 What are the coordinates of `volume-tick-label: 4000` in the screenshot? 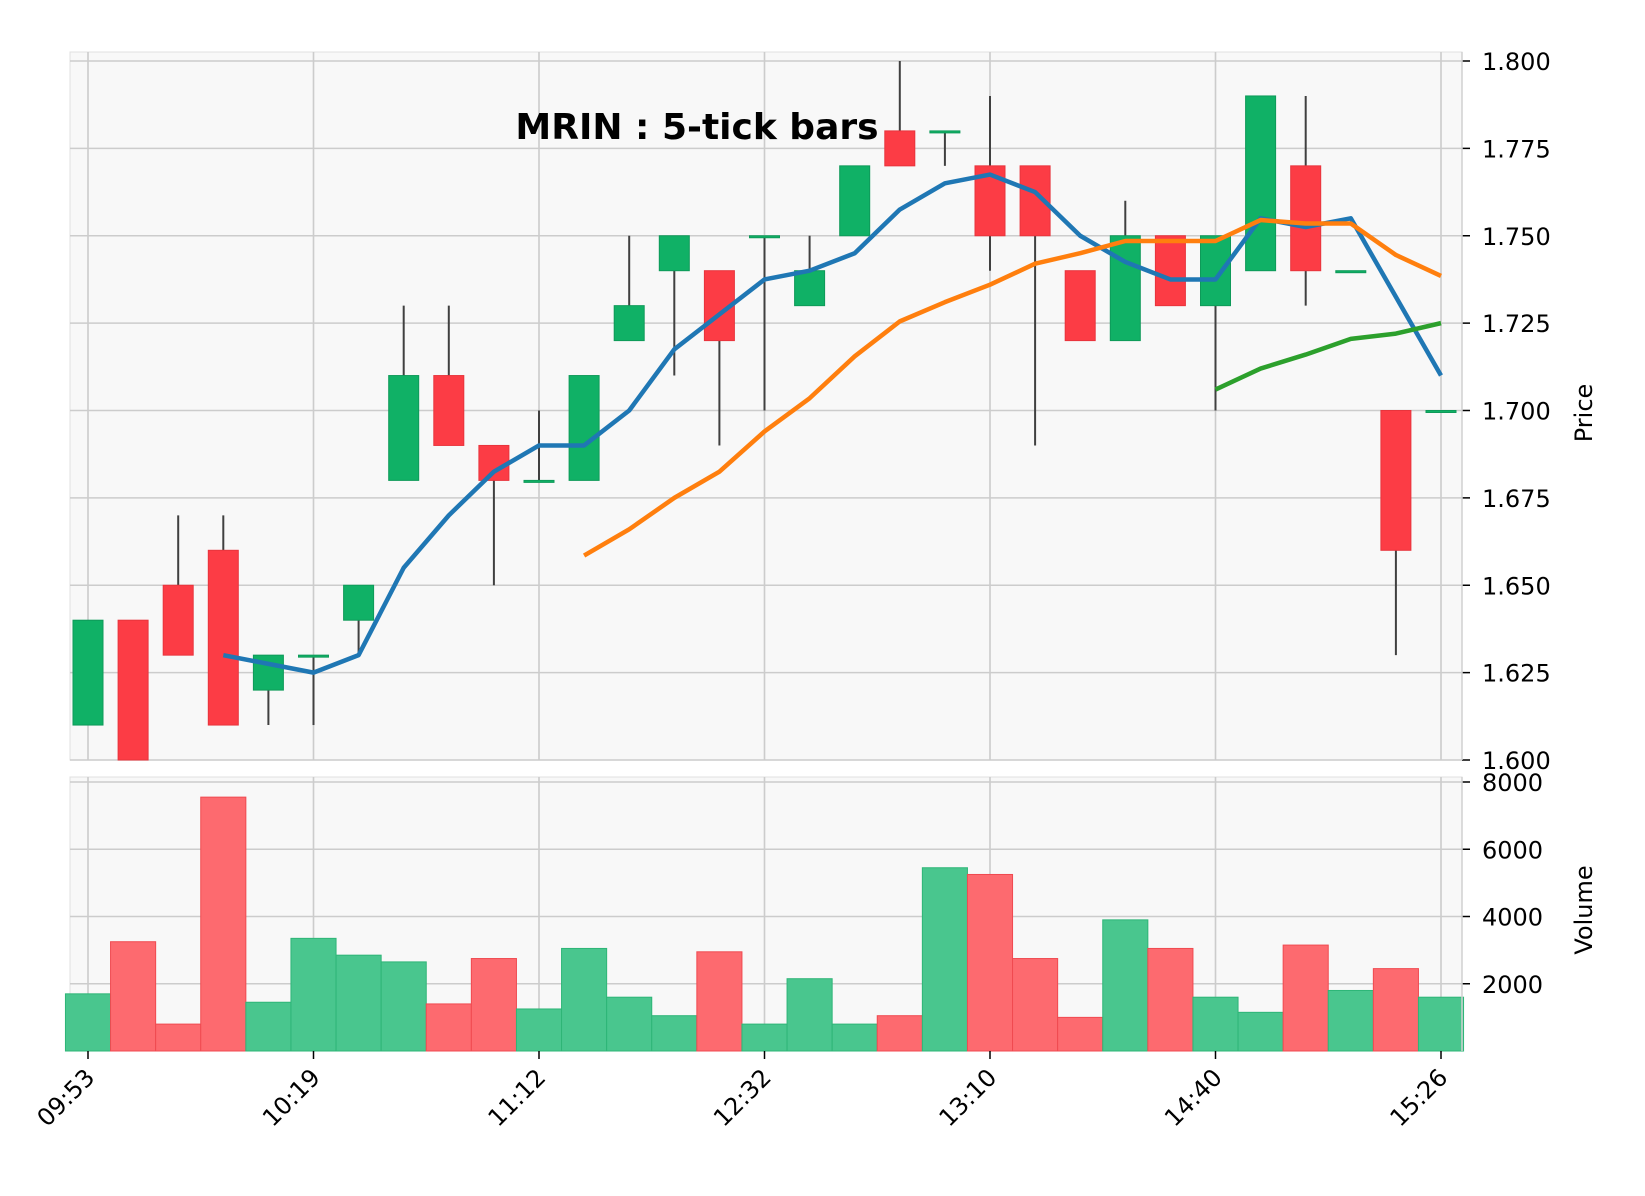 It's located at (1512, 918).